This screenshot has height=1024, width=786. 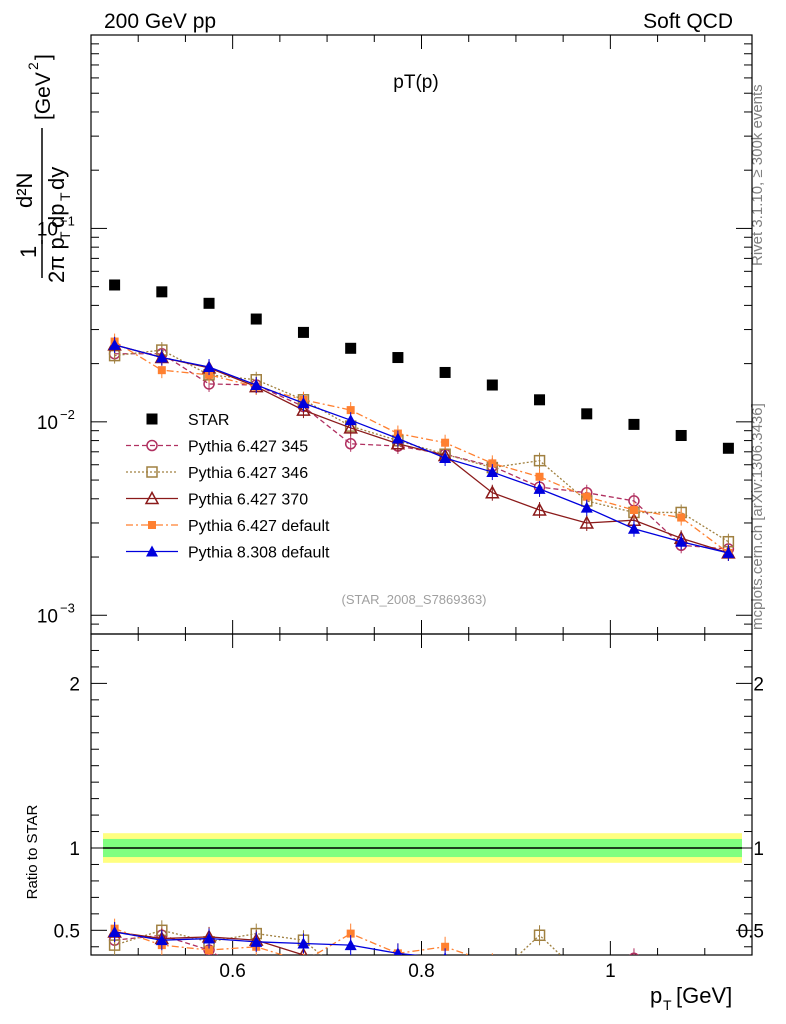 I want to click on ratio-line-p345, so click(x=166, y=944).